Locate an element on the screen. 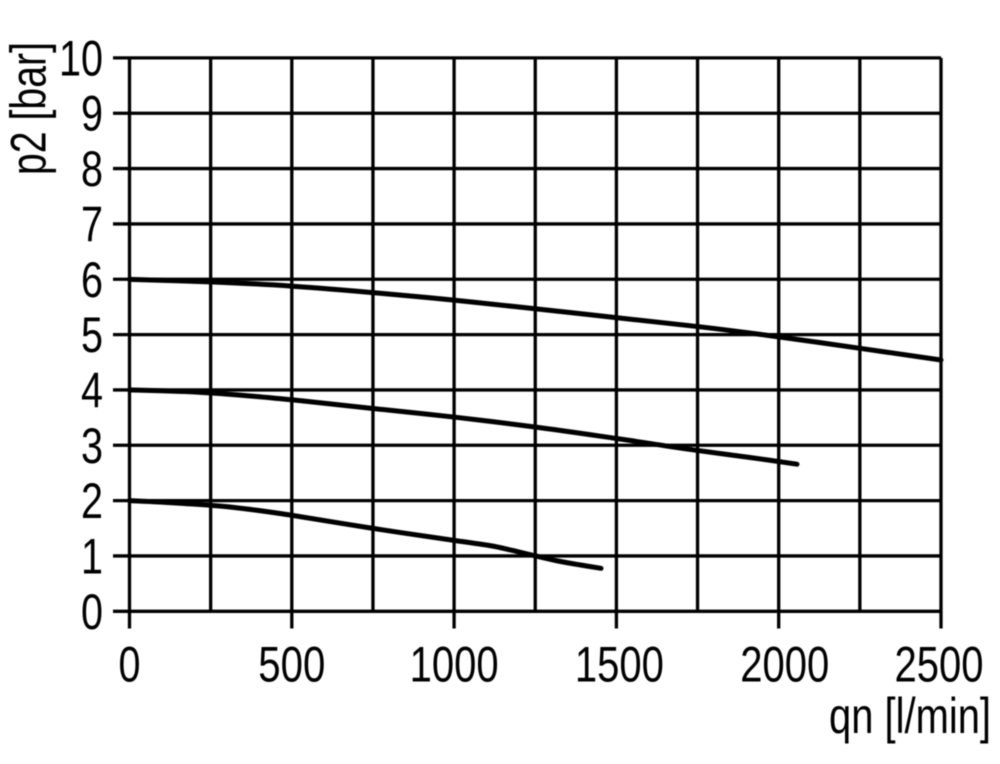 The width and height of the screenshot is (1000, 764). svg-text: 1 is located at coordinates (92, 557).